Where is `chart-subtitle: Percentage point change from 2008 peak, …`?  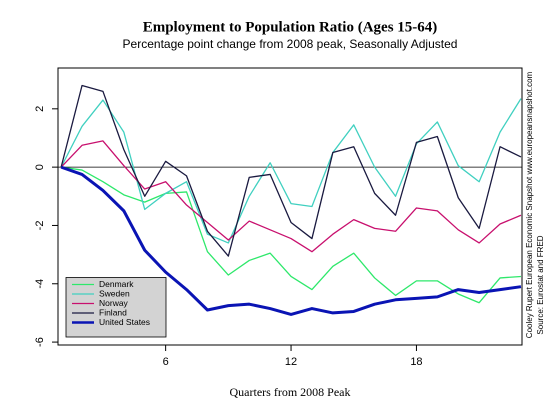 chart-subtitle: Percentage point change from 2008 peak, … is located at coordinates (290, 44).